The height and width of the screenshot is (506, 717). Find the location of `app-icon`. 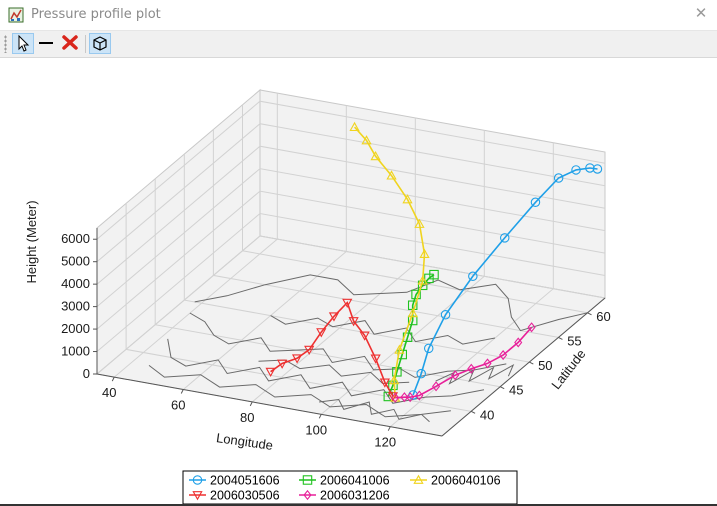

app-icon is located at coordinates (16, 15).